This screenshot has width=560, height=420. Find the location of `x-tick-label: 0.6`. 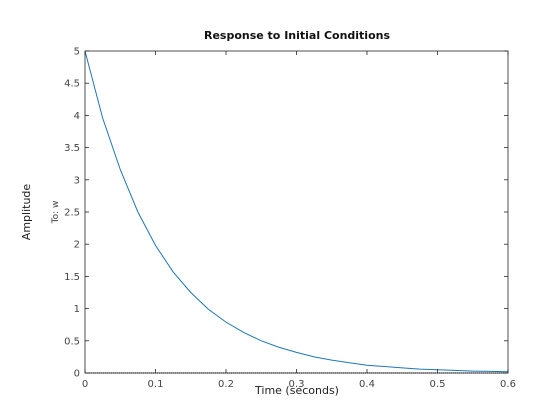

x-tick-label: 0.6 is located at coordinates (508, 384).